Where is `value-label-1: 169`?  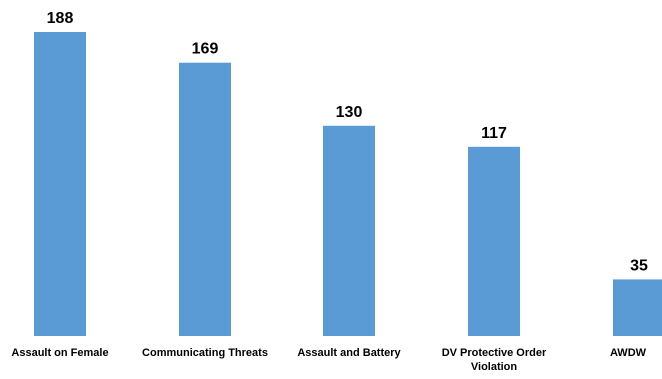
value-label-1: 169 is located at coordinates (205, 49).